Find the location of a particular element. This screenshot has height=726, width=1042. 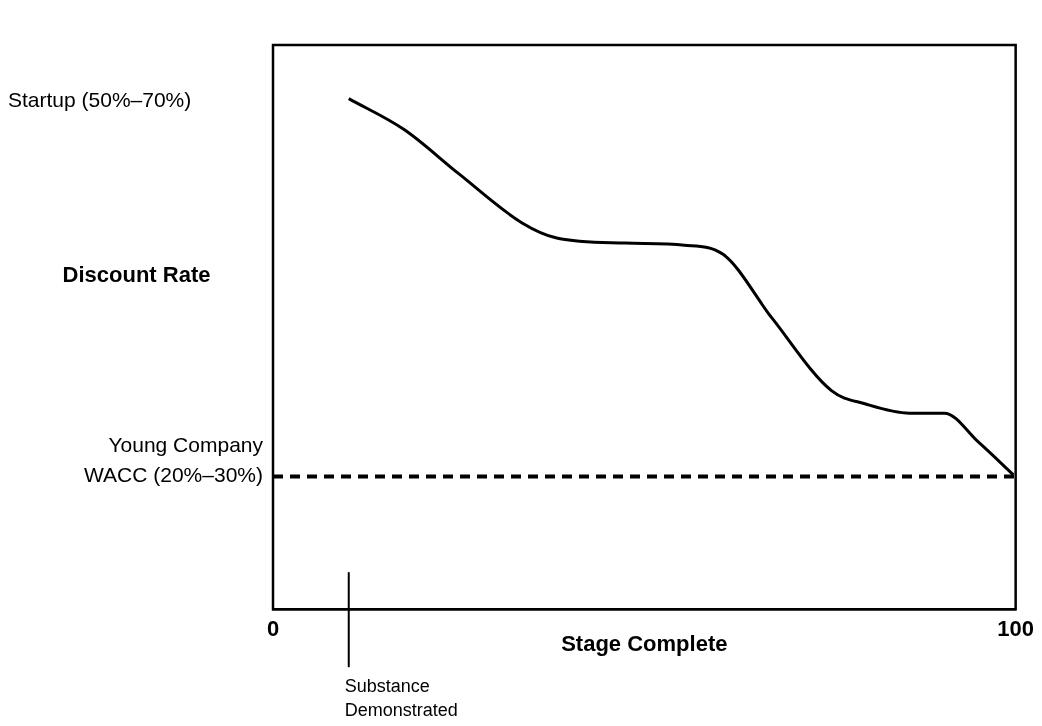

x-tick-label: 100 is located at coordinates (1016, 629).